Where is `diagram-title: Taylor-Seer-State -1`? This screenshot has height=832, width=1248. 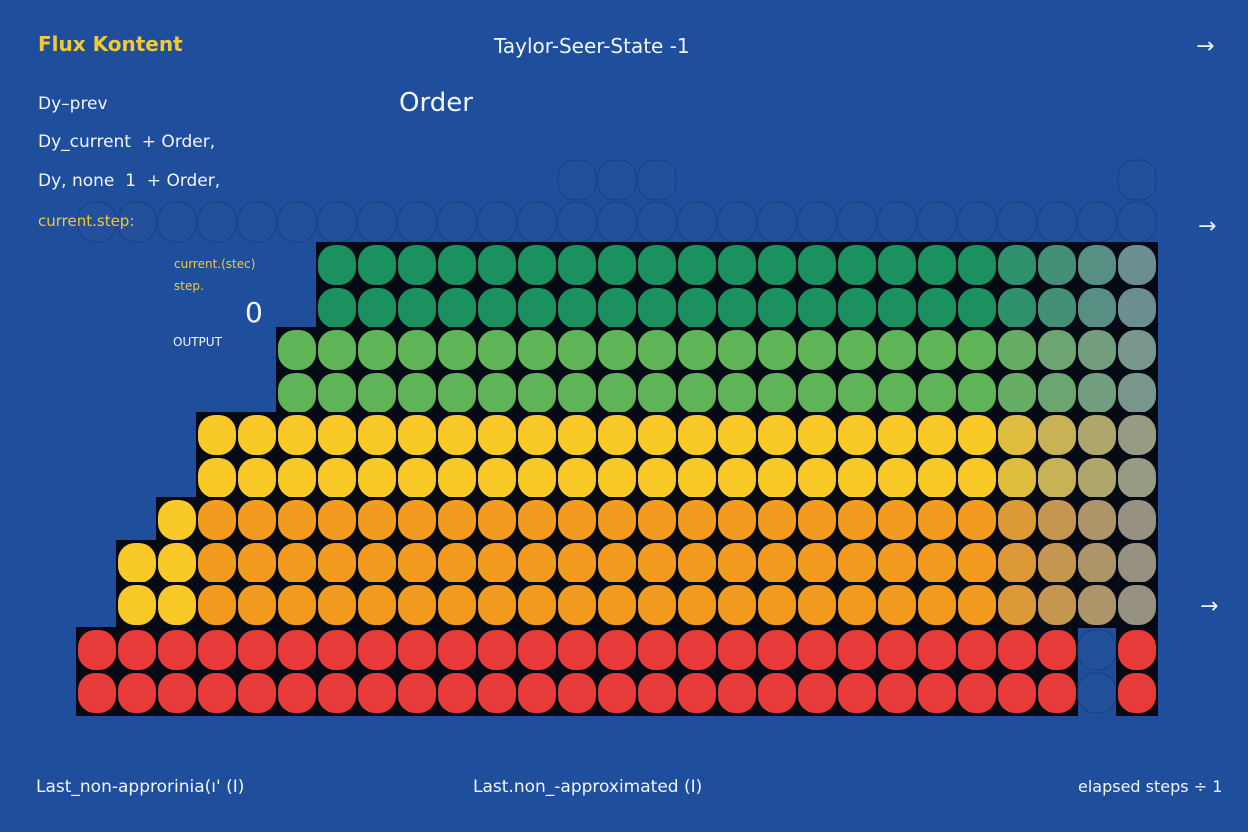 diagram-title: Taylor-Seer-State -1 is located at coordinates (592, 46).